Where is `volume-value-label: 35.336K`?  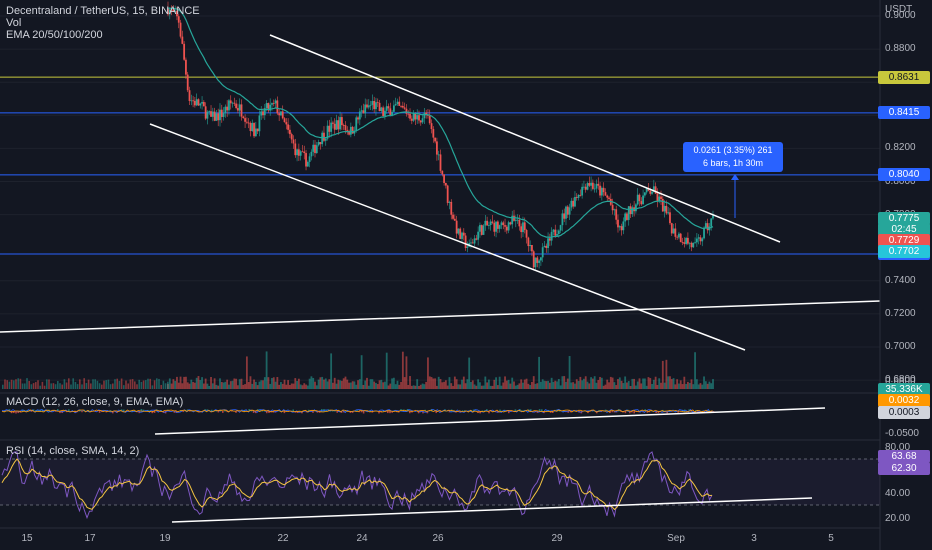 volume-value-label: 35.336K is located at coordinates (904, 389).